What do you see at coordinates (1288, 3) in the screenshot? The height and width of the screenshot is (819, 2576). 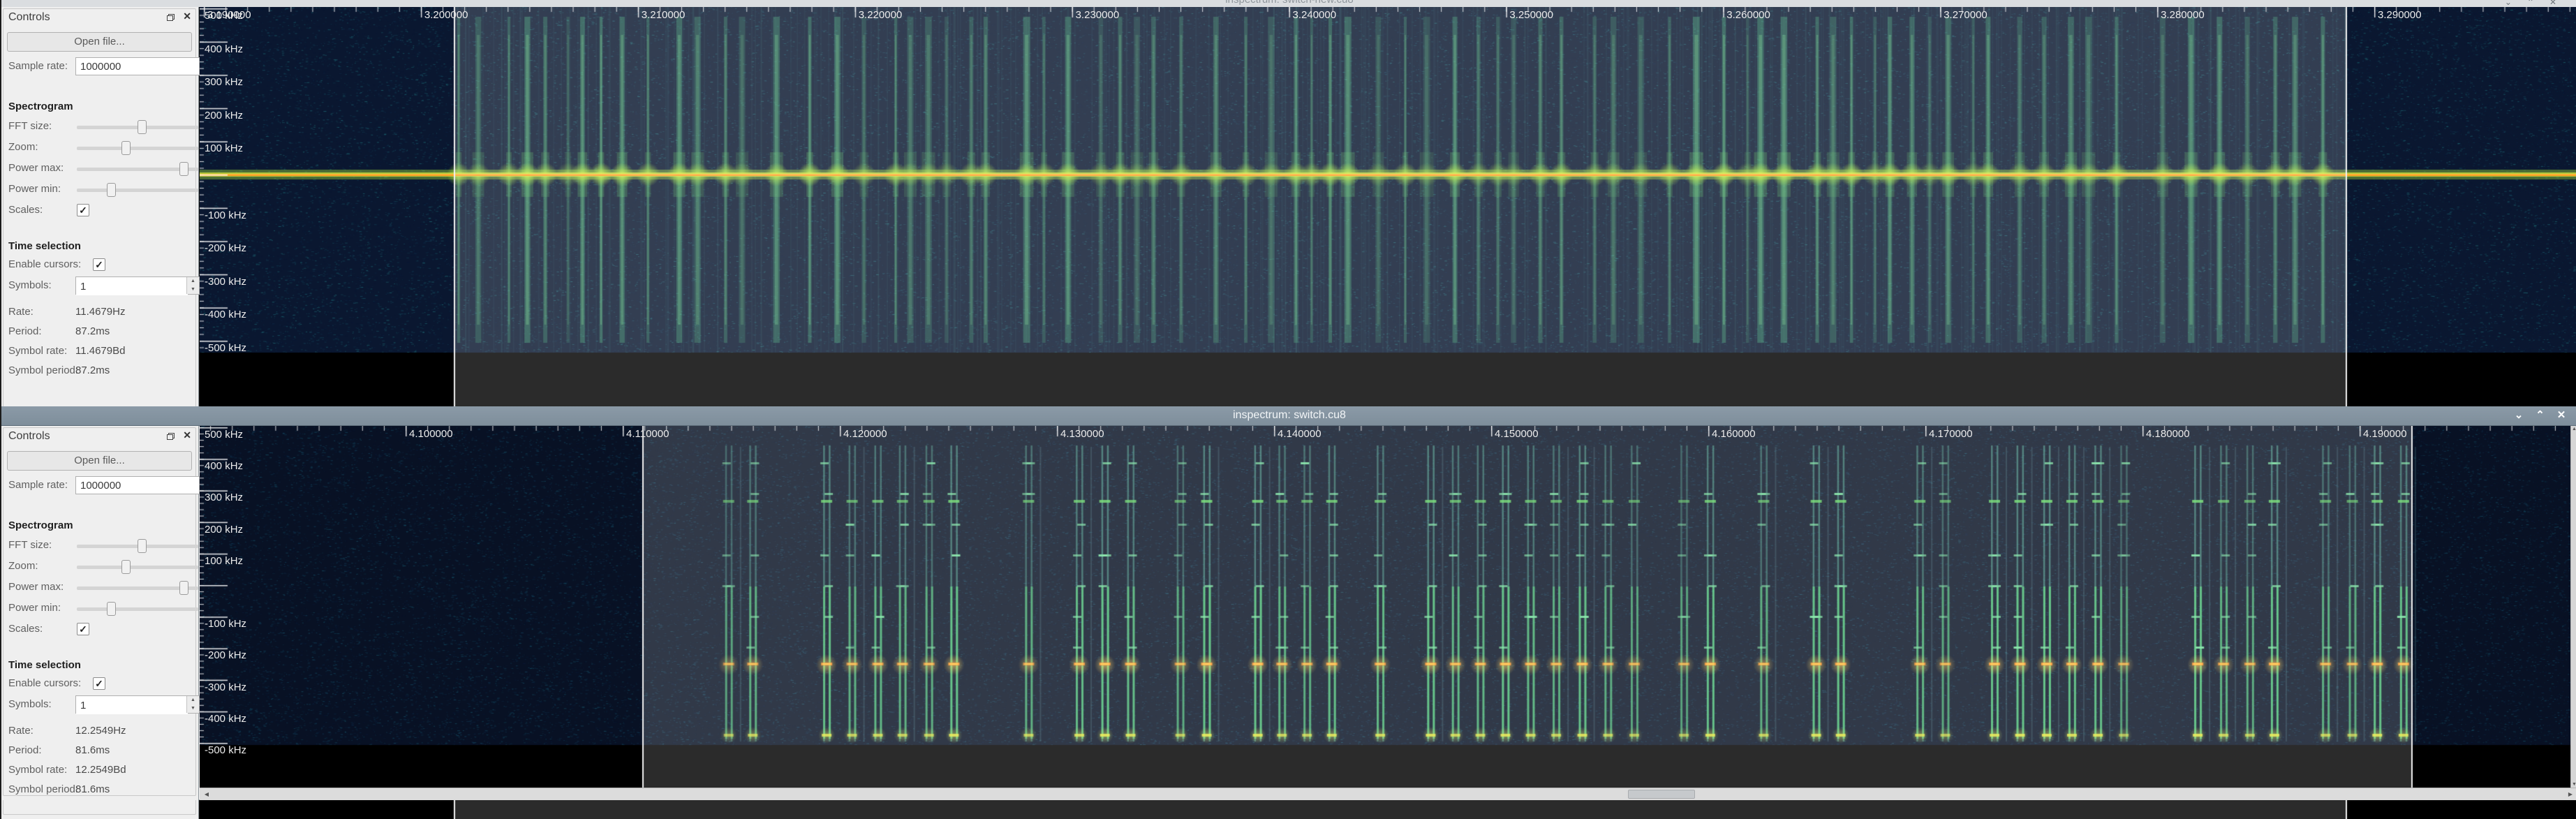 I see `window-titlebar: inspectrum: switch-new.cu8 ⌄⌃✕` at bounding box center [1288, 3].